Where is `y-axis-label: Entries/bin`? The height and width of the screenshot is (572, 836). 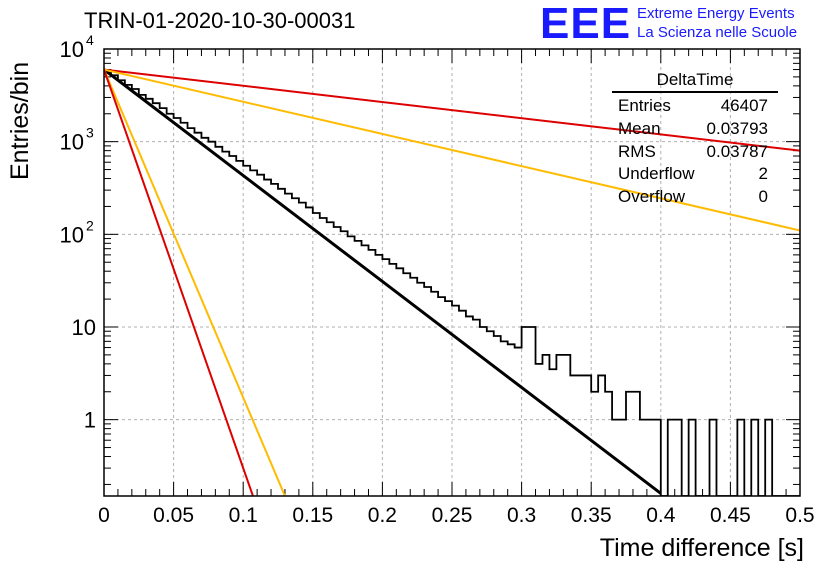 y-axis-label: Entries/bin is located at coordinates (20, 120).